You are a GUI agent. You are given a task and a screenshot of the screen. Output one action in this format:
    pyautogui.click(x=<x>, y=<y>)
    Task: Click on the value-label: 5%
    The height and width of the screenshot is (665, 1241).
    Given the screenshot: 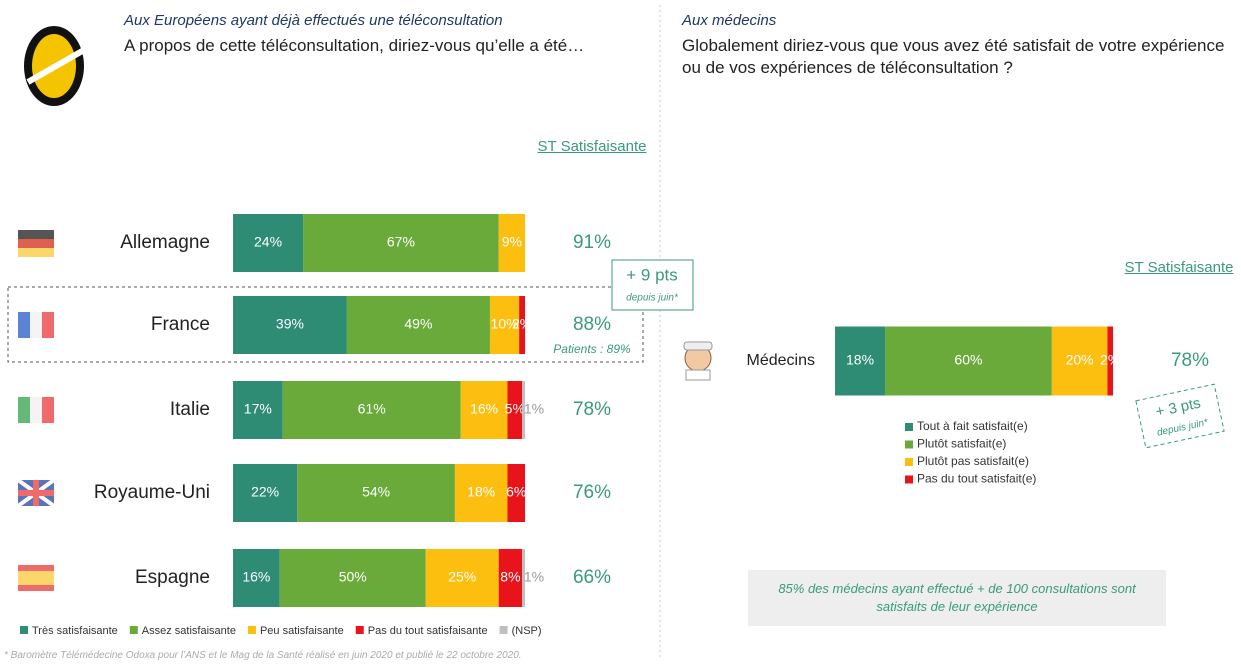 What is the action you would take?
    pyautogui.click(x=515, y=409)
    